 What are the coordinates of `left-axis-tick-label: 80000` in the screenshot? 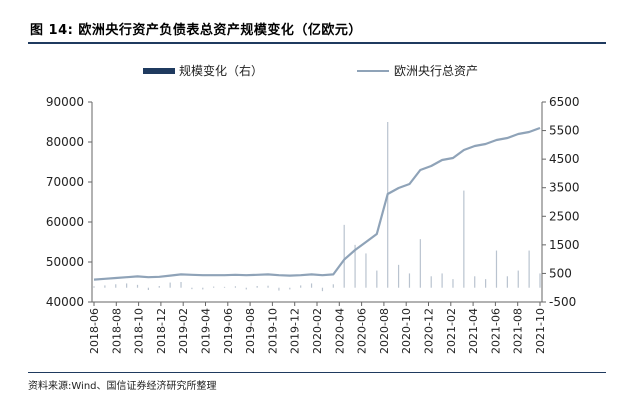 It's located at (65, 142).